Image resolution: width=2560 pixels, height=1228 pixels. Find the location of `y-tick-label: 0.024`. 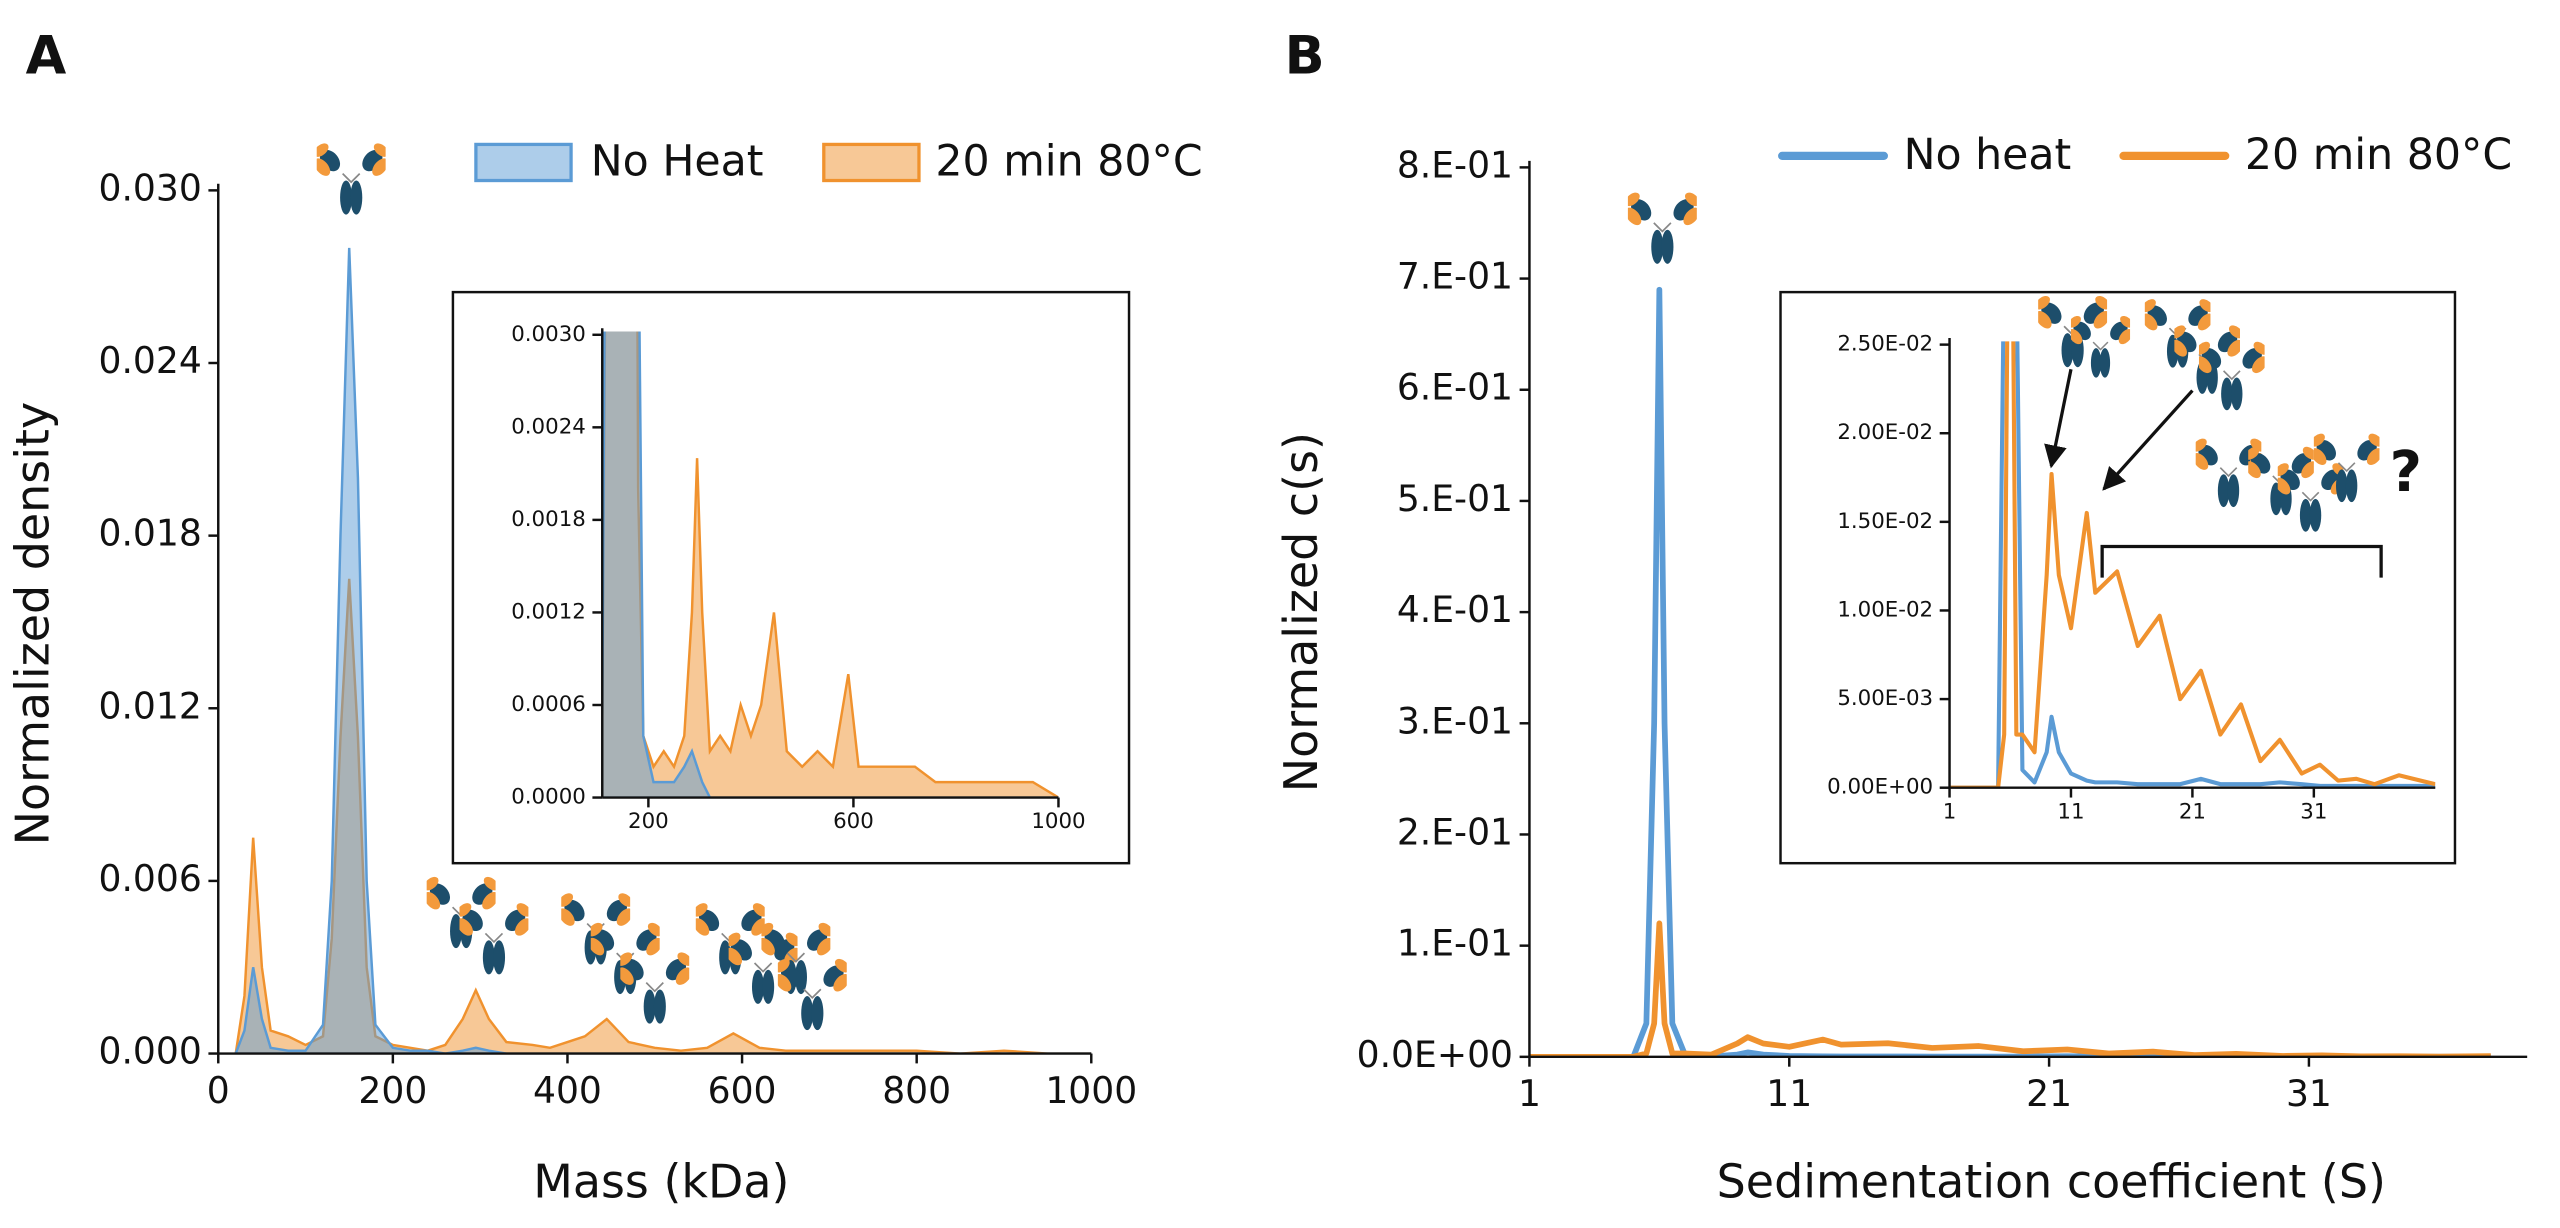

y-tick-label: 0.024 is located at coordinates (150, 360).